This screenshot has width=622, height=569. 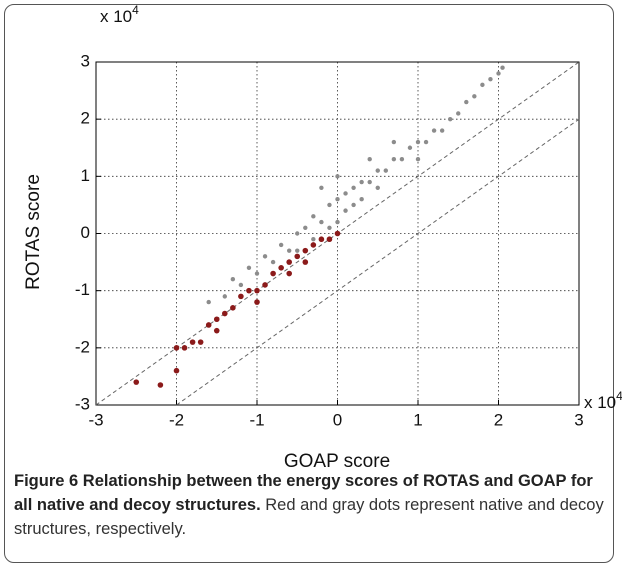 What do you see at coordinates (135, 10) in the screenshot?
I see `y-multiplier-exponent: 4` at bounding box center [135, 10].